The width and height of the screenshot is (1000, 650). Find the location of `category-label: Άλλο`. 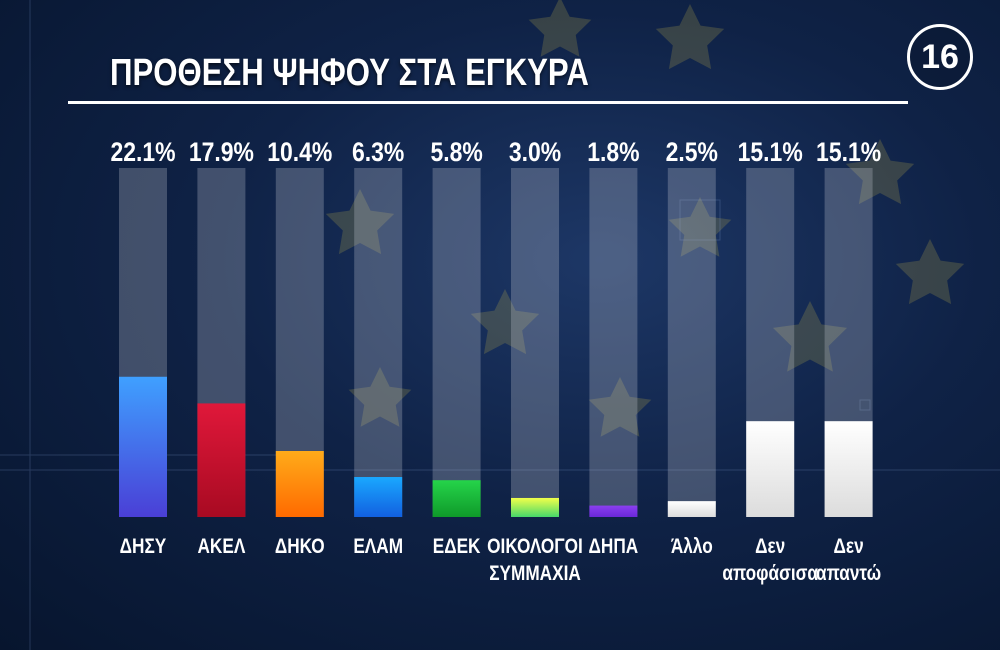

category-label: Άλλο is located at coordinates (692, 547).